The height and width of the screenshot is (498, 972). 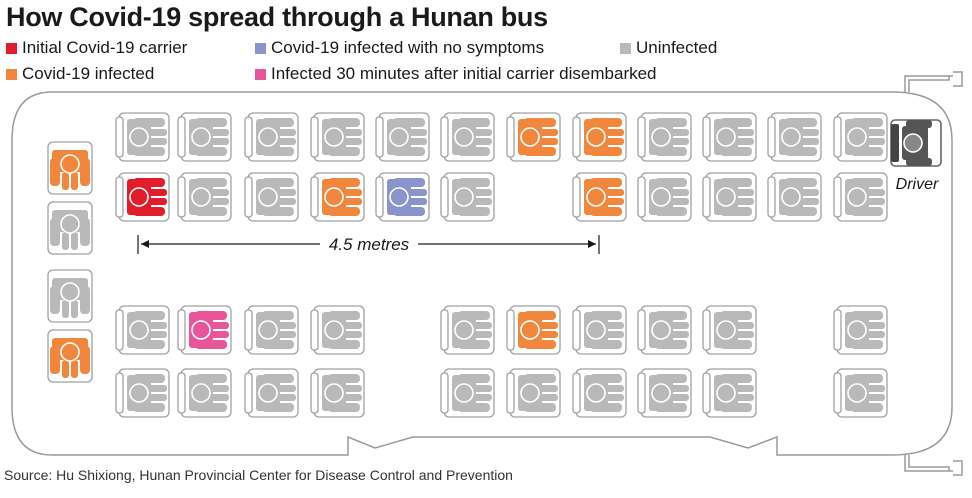 I want to click on distance-marker: 4.5 metres, so click(x=368, y=244).